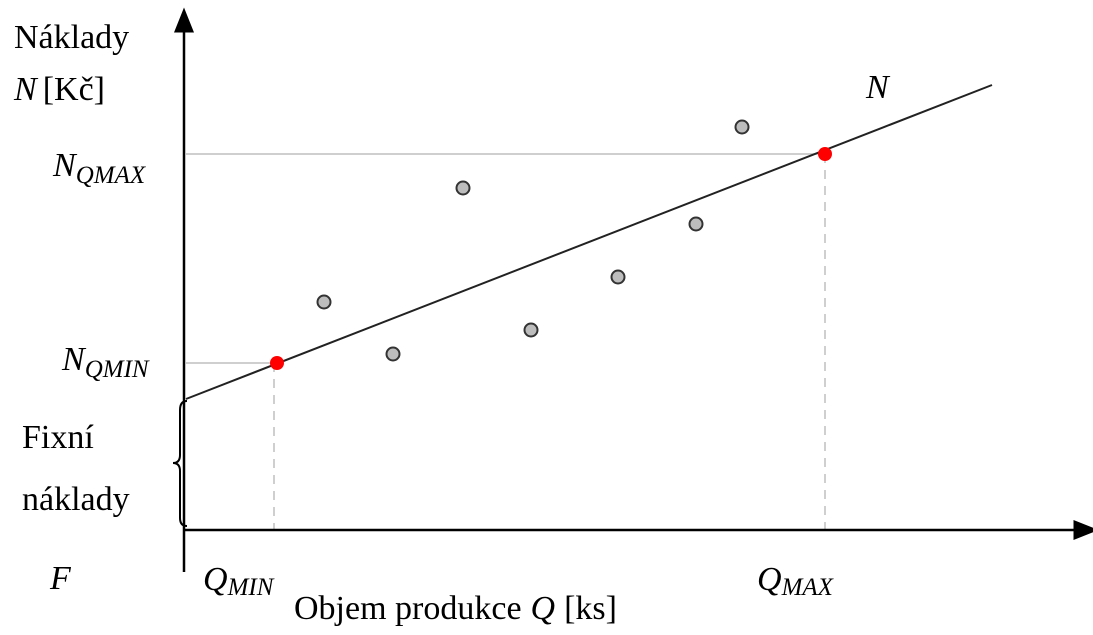 This screenshot has width=1093, height=635. What do you see at coordinates (76, 499) in the screenshot?
I see `fixed-costs-label-line2: náklady` at bounding box center [76, 499].